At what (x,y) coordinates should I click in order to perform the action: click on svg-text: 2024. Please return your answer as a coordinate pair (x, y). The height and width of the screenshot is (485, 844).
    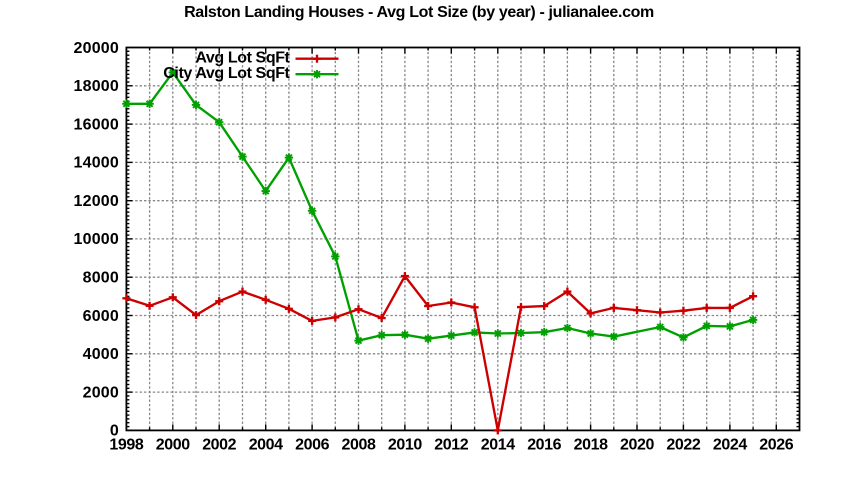
    Looking at the image, I should click on (730, 445).